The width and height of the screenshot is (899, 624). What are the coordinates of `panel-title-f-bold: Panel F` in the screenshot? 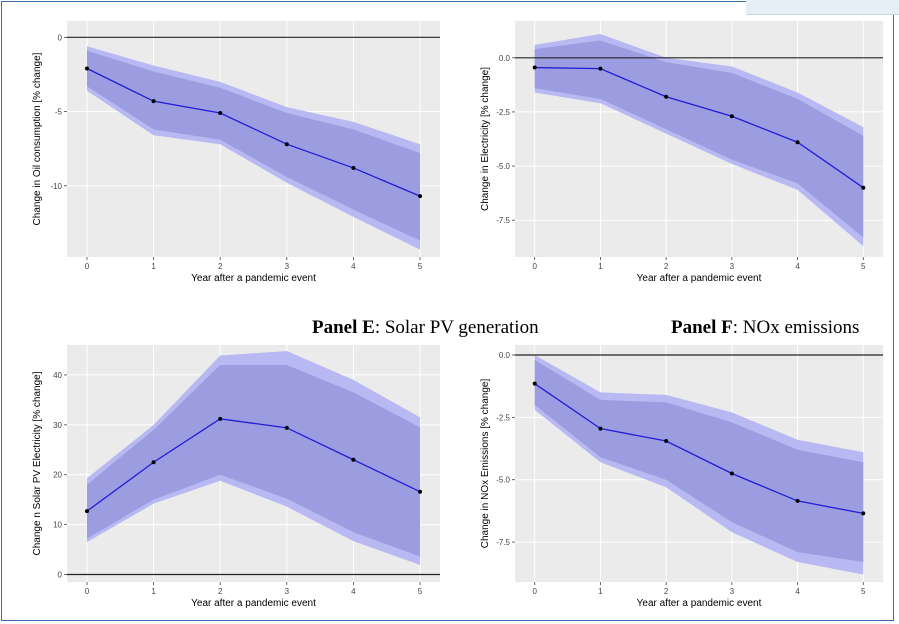 It's located at (702, 327).